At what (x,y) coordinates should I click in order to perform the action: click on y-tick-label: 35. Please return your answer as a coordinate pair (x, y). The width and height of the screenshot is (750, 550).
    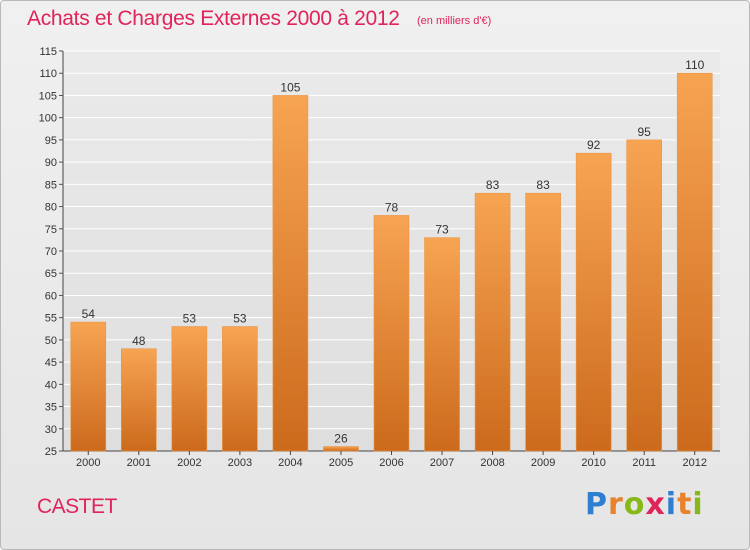
    Looking at the image, I should click on (51, 408).